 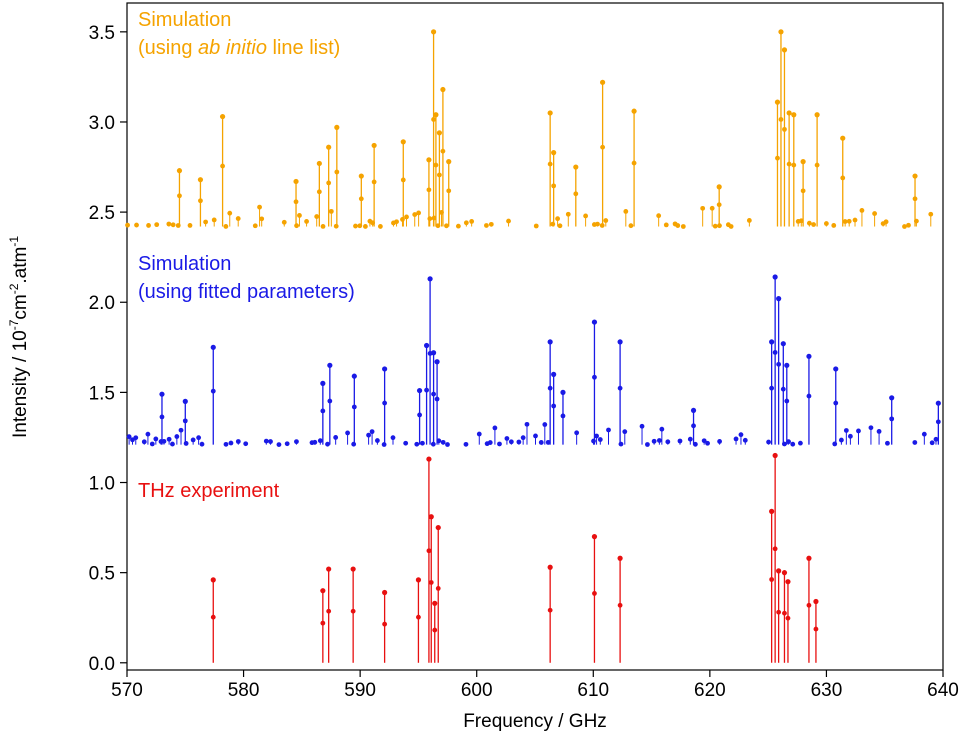 What do you see at coordinates (710, 690) in the screenshot?
I see `x-tick-label: 620` at bounding box center [710, 690].